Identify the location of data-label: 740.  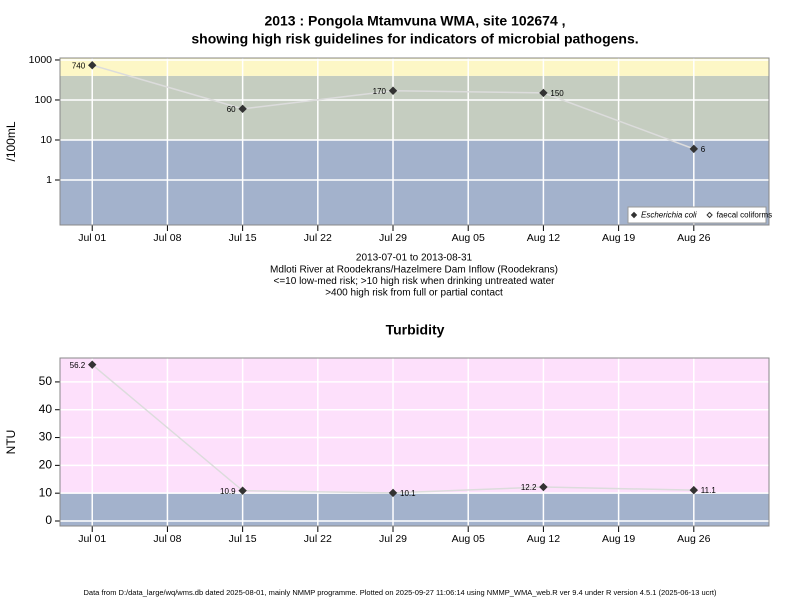
(79, 65).